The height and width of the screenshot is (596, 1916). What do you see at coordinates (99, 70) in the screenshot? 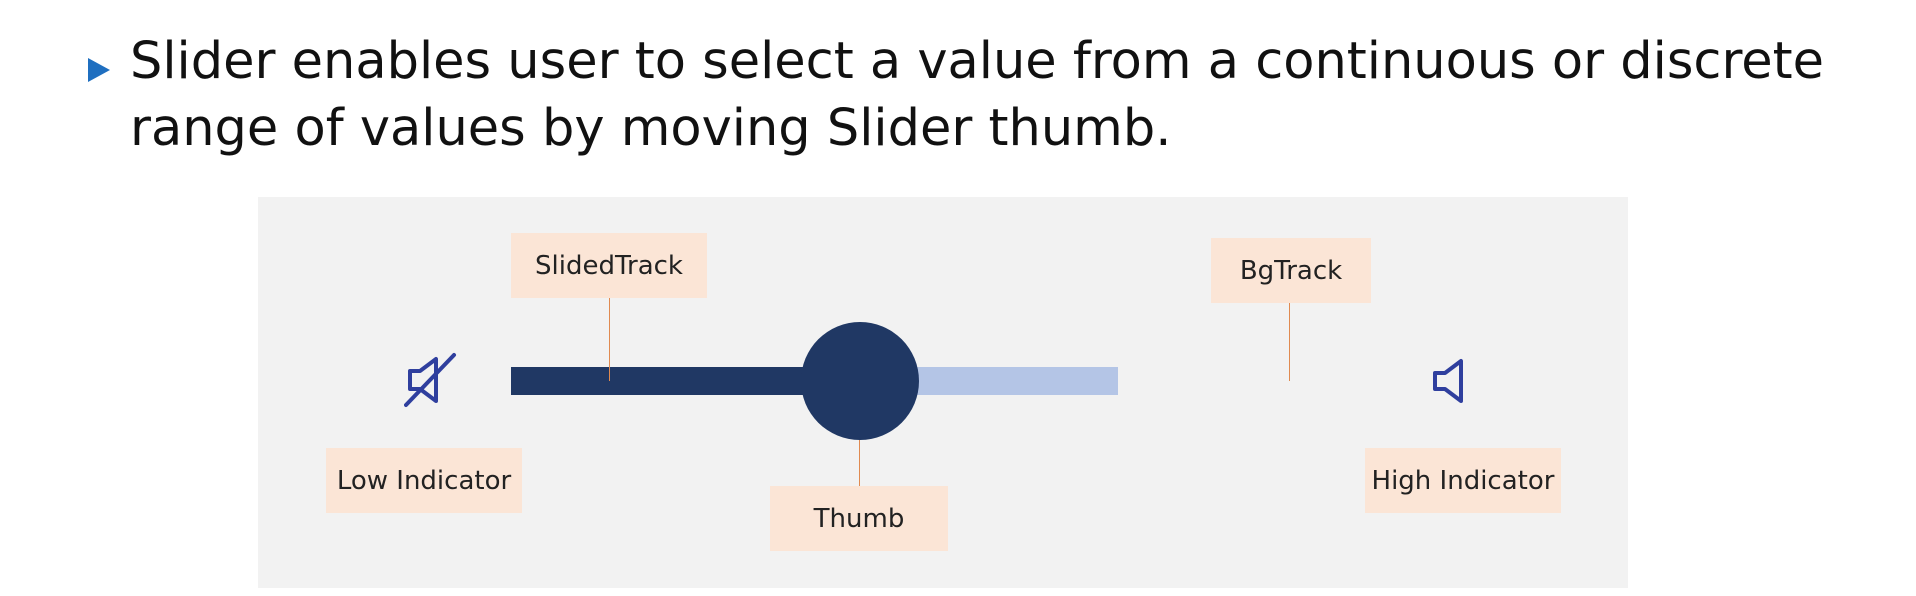
I see `bullet-triangle-icon` at bounding box center [99, 70].